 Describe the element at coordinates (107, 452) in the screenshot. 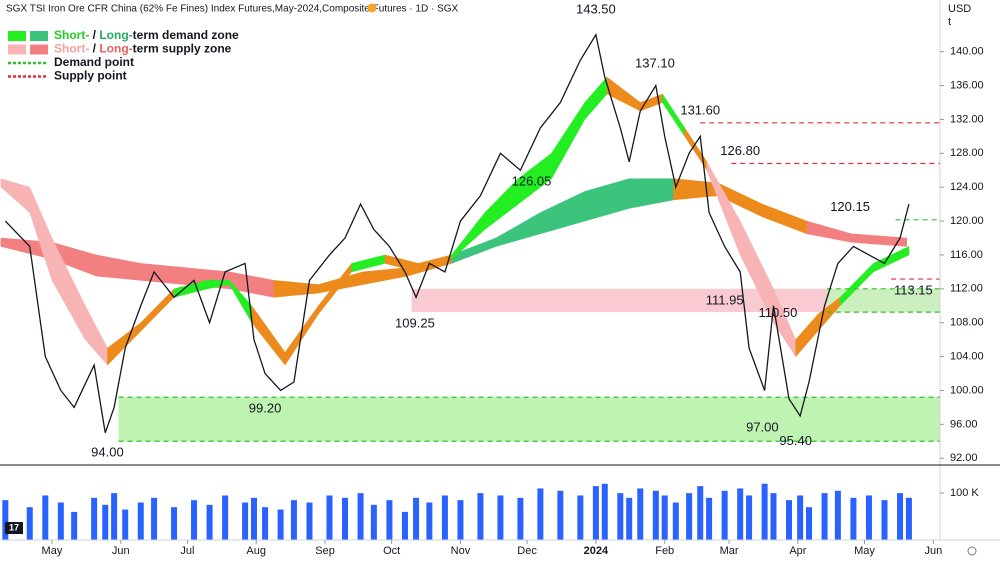

I see `price-annotation: 94.00` at that location.